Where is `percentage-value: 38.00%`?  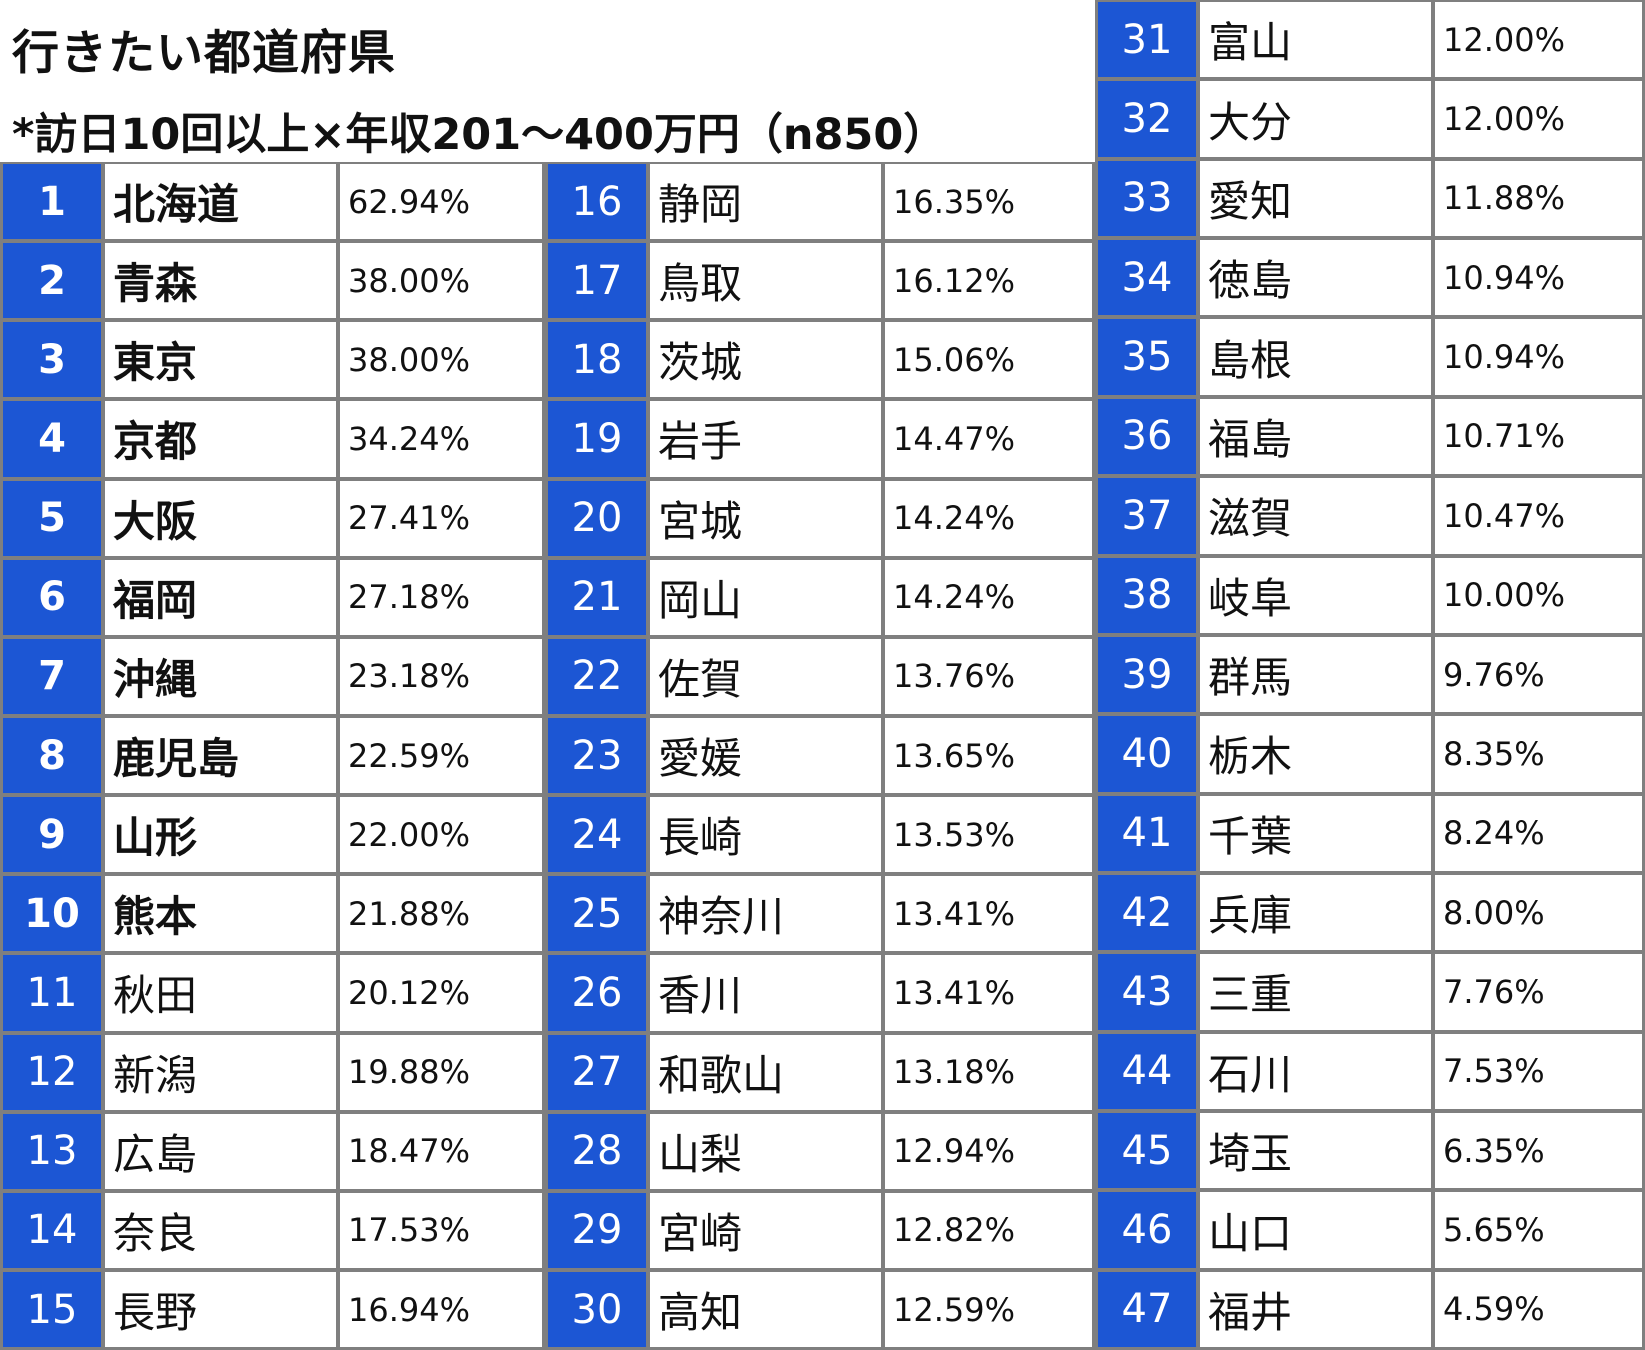 percentage-value: 38.00% is located at coordinates (441, 360).